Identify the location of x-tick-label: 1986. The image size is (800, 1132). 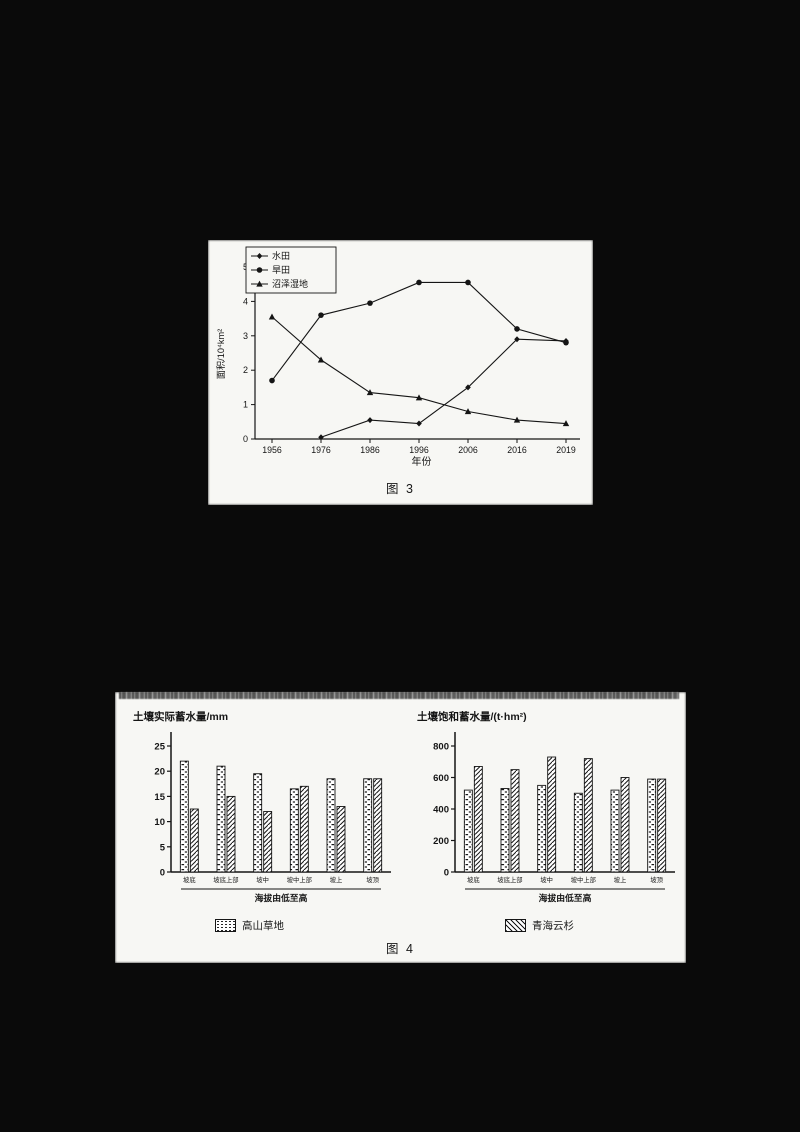
(370, 450).